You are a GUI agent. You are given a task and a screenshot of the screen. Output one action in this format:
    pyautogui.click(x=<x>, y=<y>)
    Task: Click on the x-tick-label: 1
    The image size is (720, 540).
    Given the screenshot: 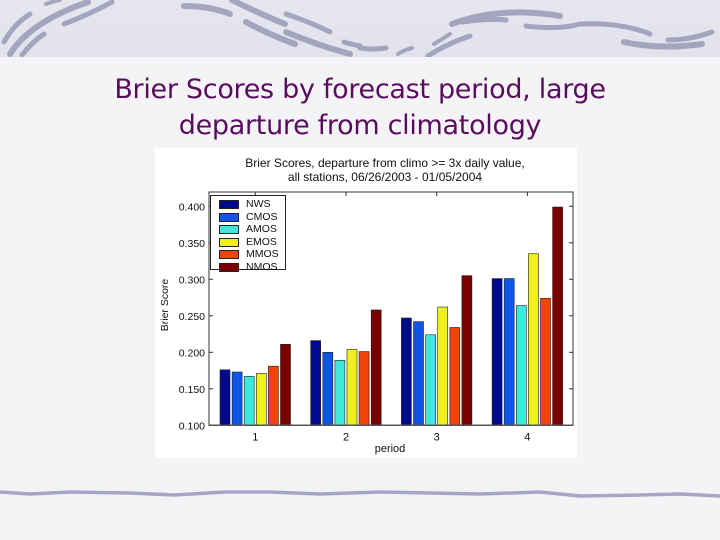 What is the action you would take?
    pyautogui.click(x=255, y=437)
    